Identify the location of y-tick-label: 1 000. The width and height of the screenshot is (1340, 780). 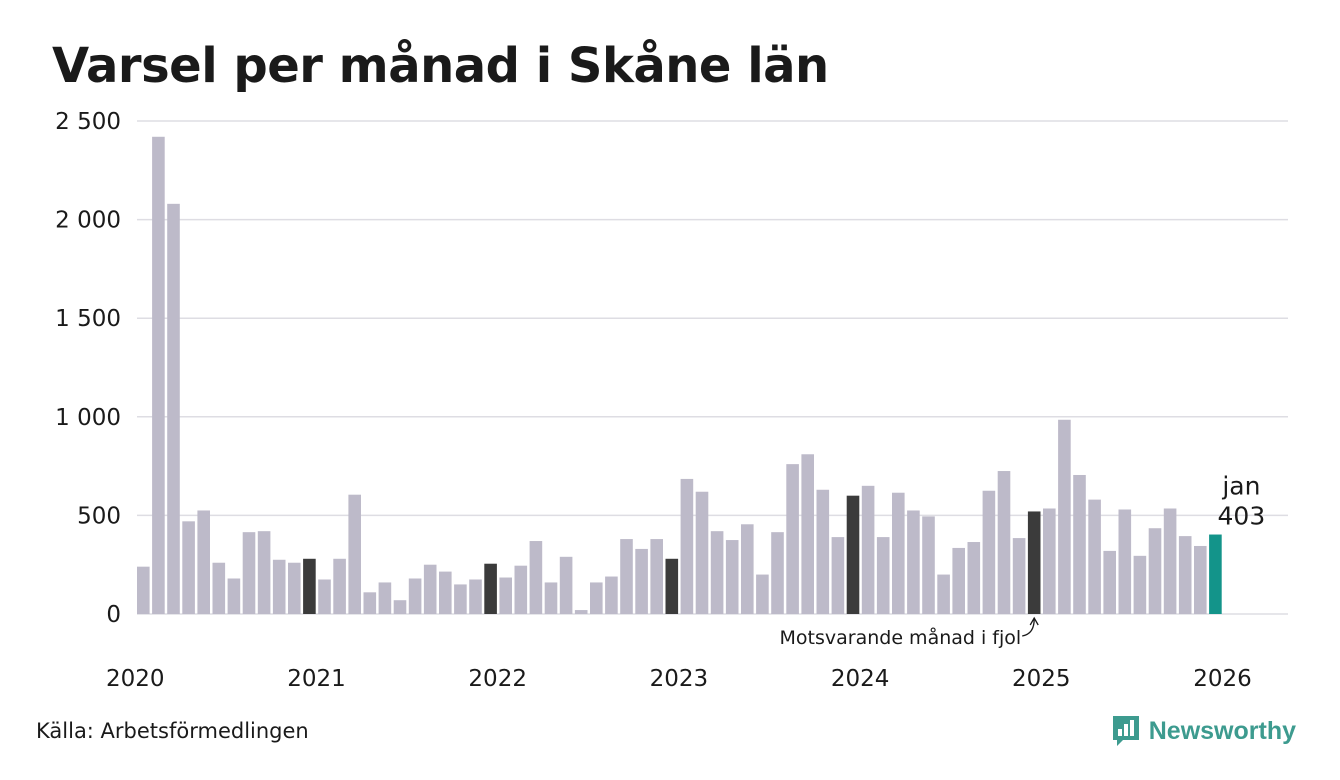
(88, 418).